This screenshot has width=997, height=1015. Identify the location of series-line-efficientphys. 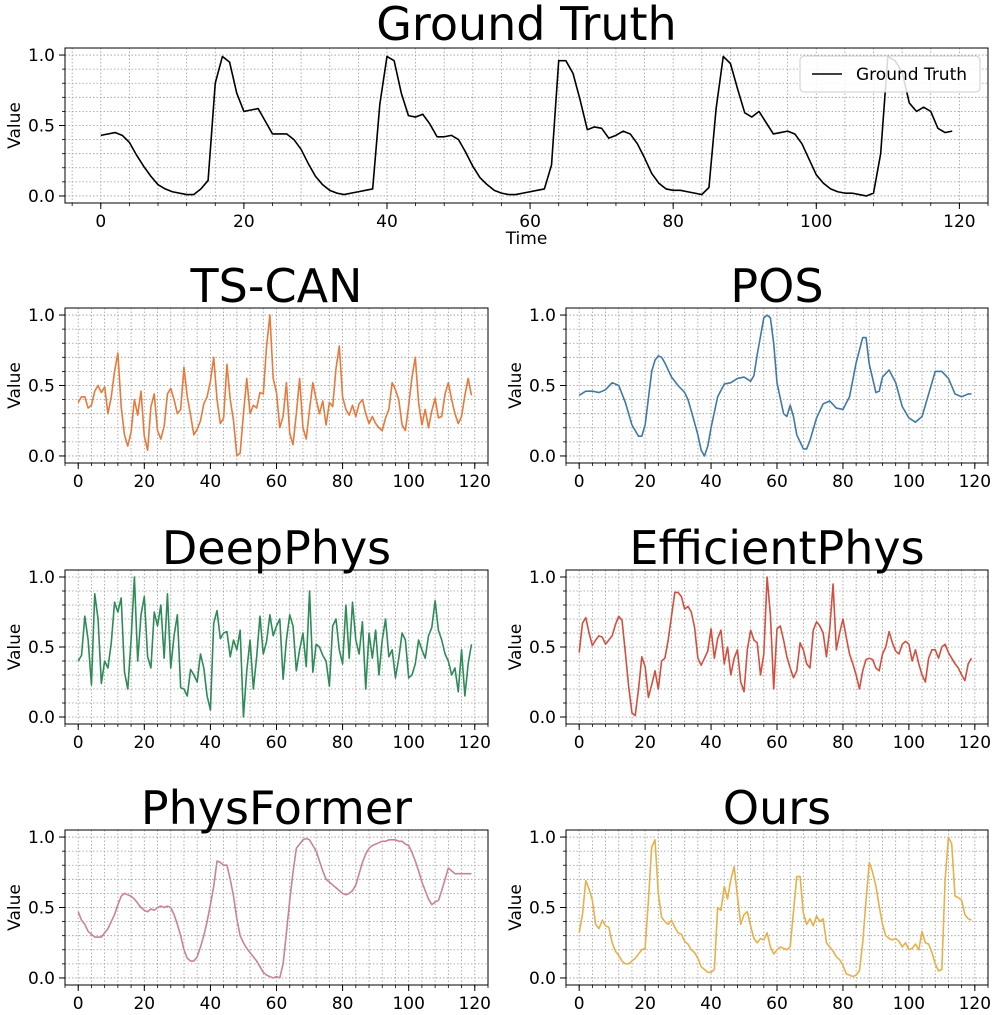
(775, 646).